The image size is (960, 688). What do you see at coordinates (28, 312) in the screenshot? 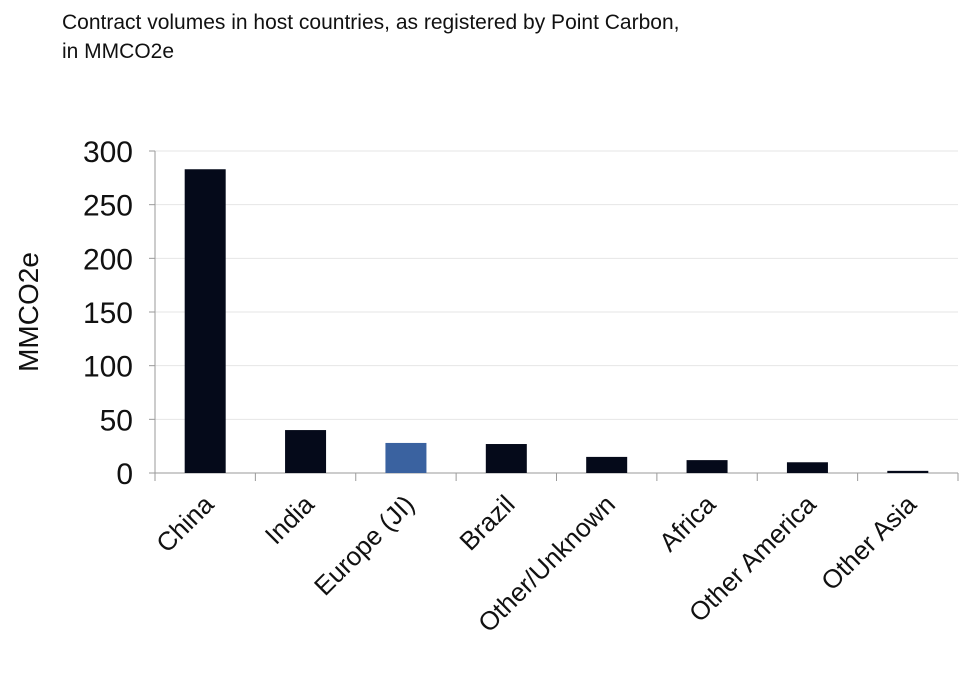
I see `y-axis-label: MMCO2e` at bounding box center [28, 312].